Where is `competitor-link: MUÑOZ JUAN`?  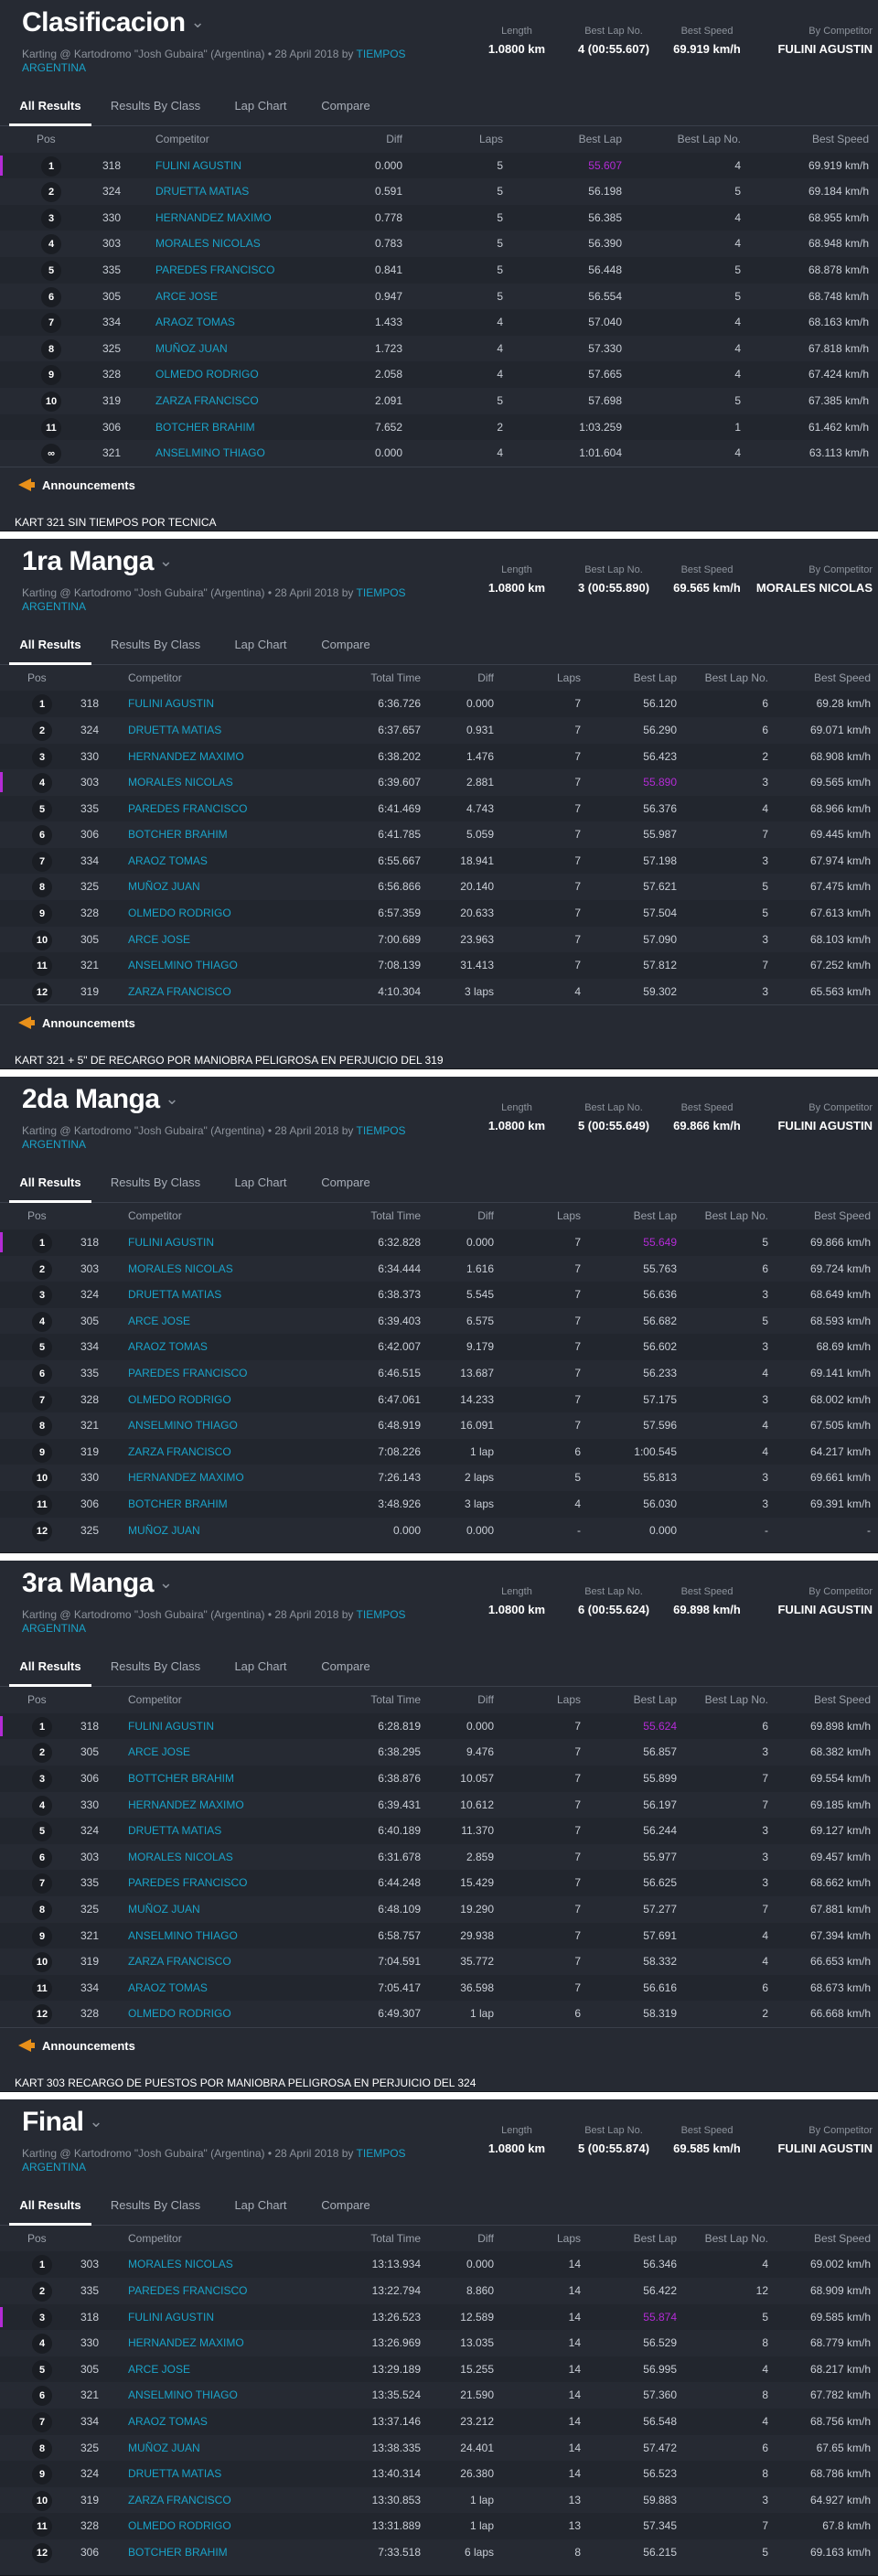
competitor-link: MUÑOZ JUAN is located at coordinates (191, 348).